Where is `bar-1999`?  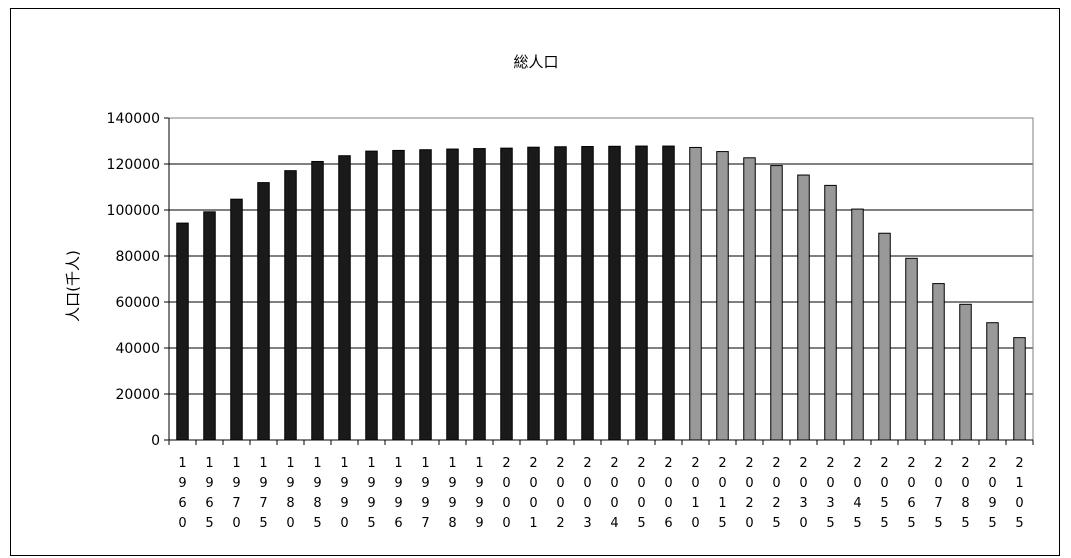
bar-1999 is located at coordinates (479, 294).